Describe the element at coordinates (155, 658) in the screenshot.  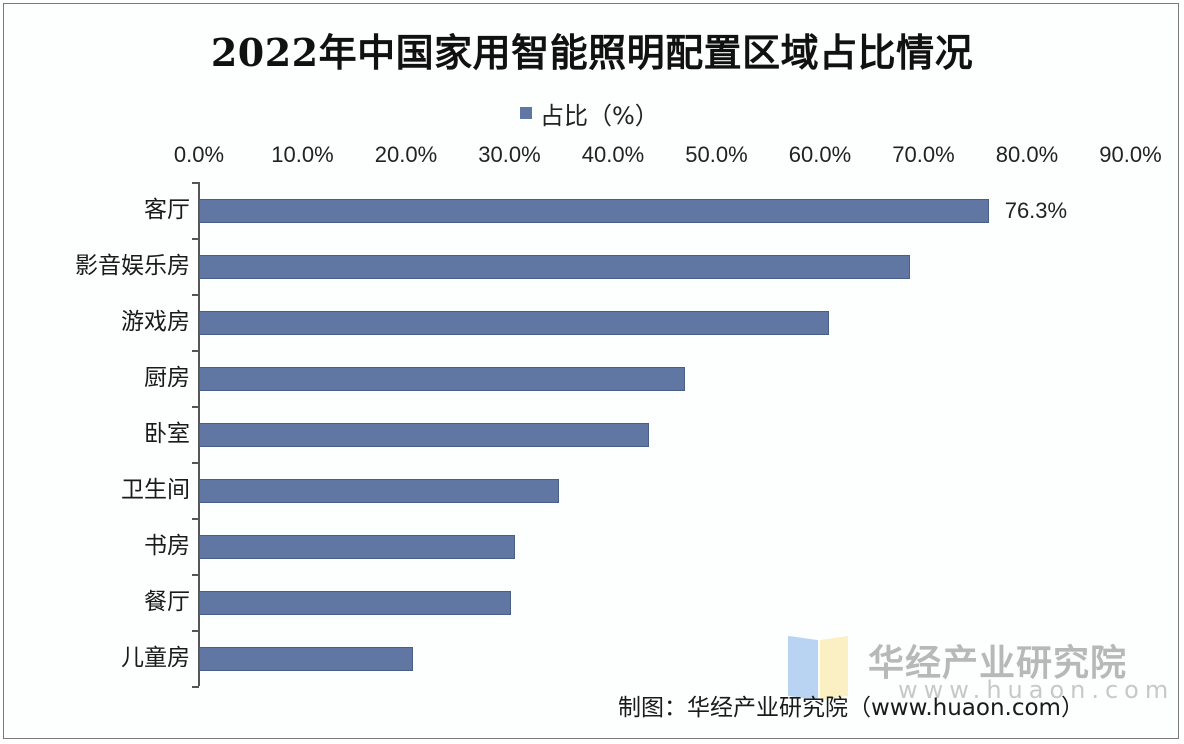
I see `category-label: 儿童房` at that location.